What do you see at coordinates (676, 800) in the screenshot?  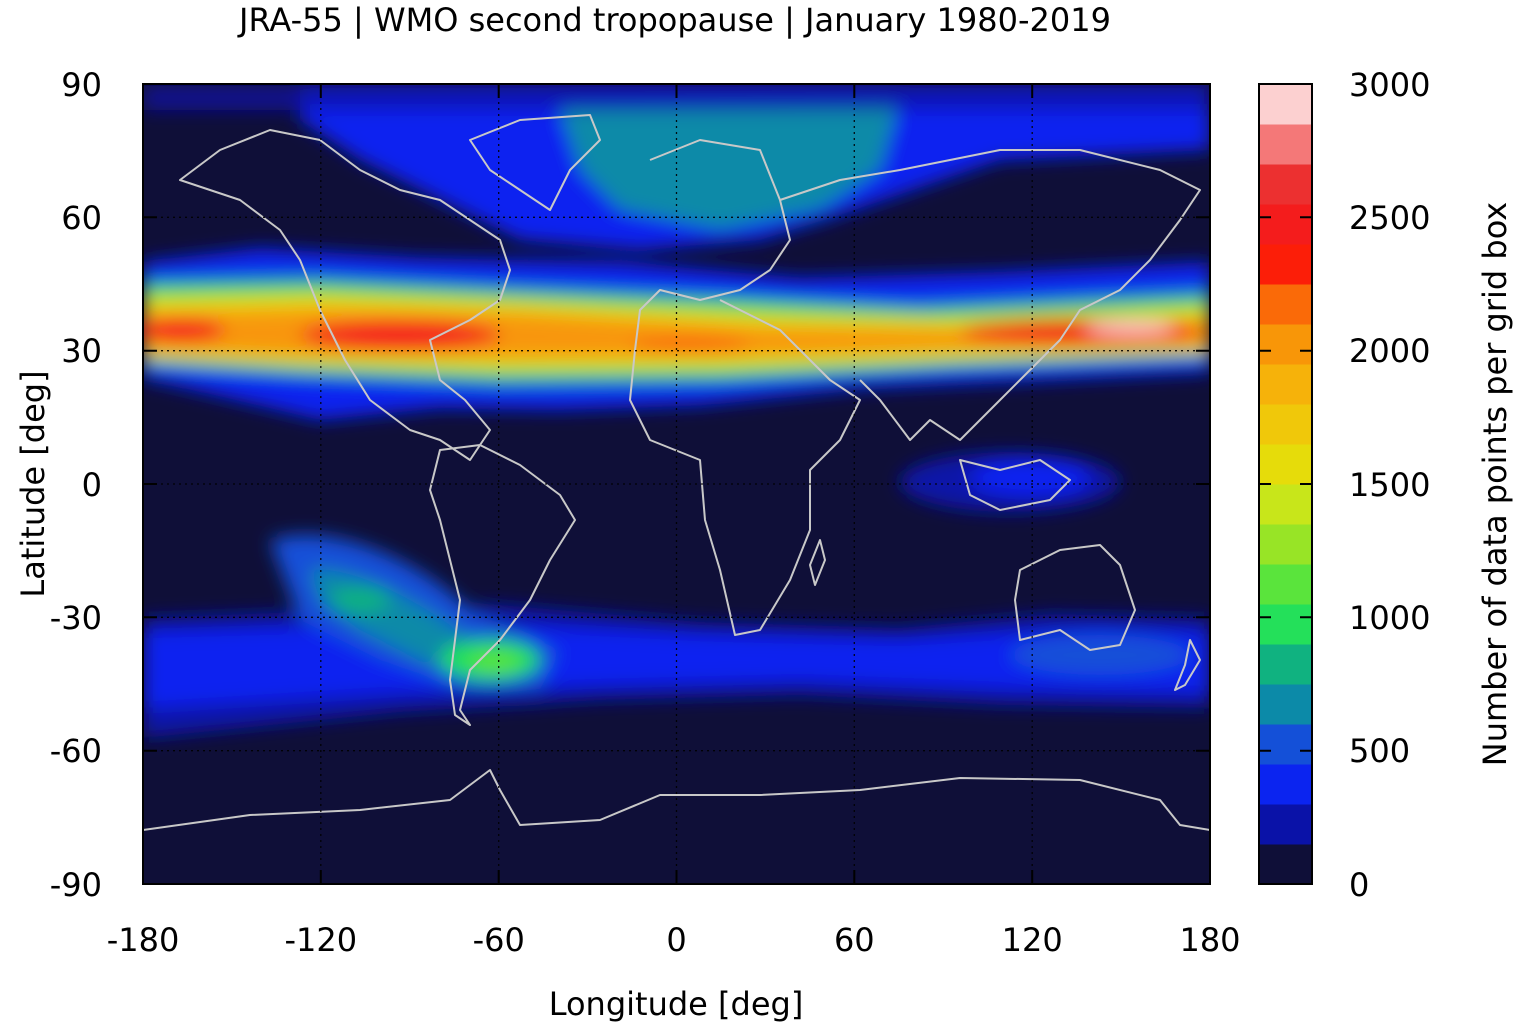 I see `coastline-antarctica` at bounding box center [676, 800].